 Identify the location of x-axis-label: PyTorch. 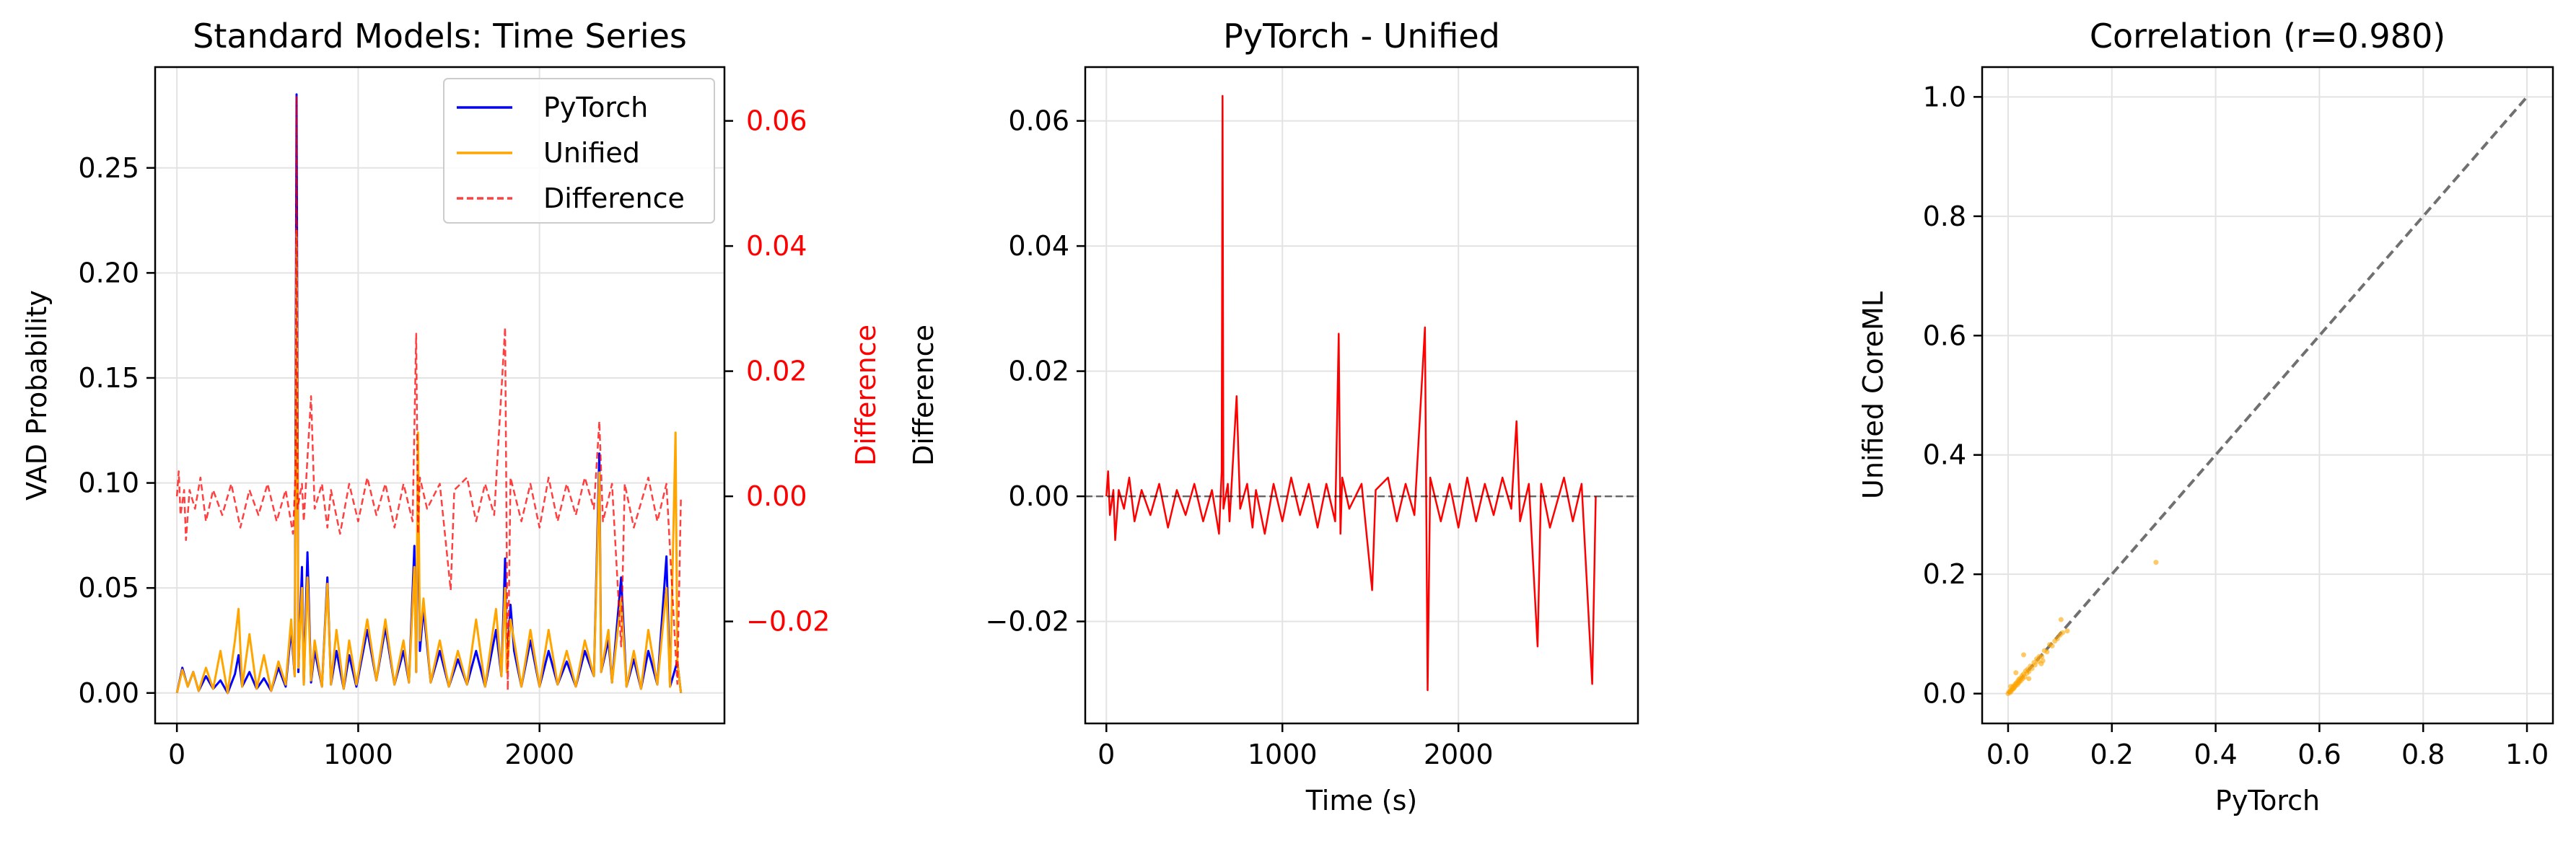
(2267, 800).